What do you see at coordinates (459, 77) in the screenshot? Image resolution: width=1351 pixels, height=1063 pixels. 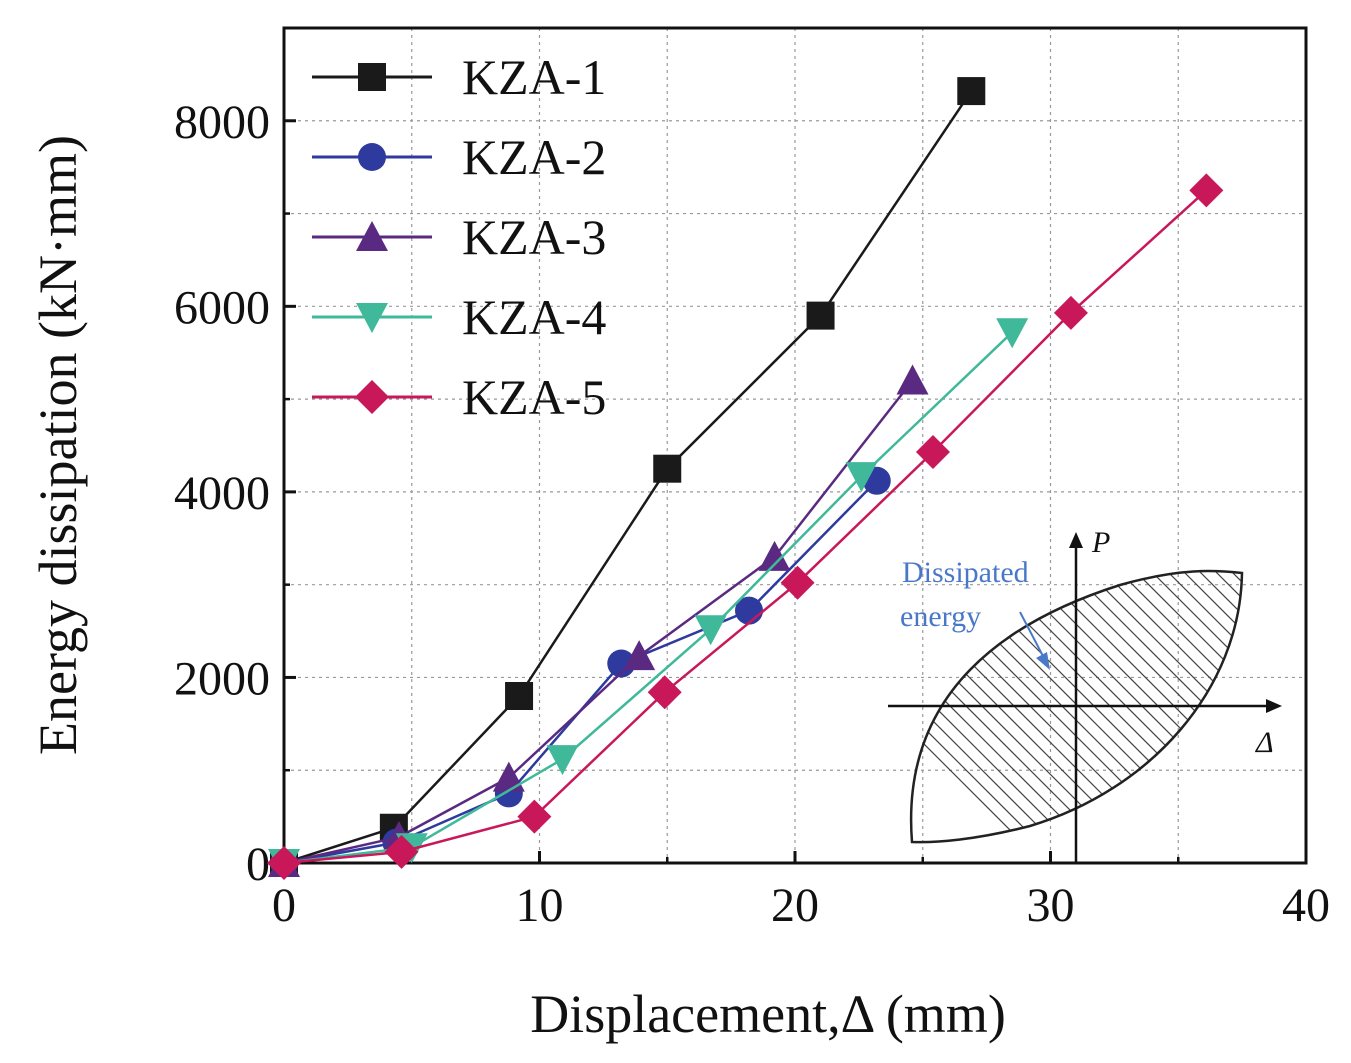 I see `legend-item: KZA-1` at bounding box center [459, 77].